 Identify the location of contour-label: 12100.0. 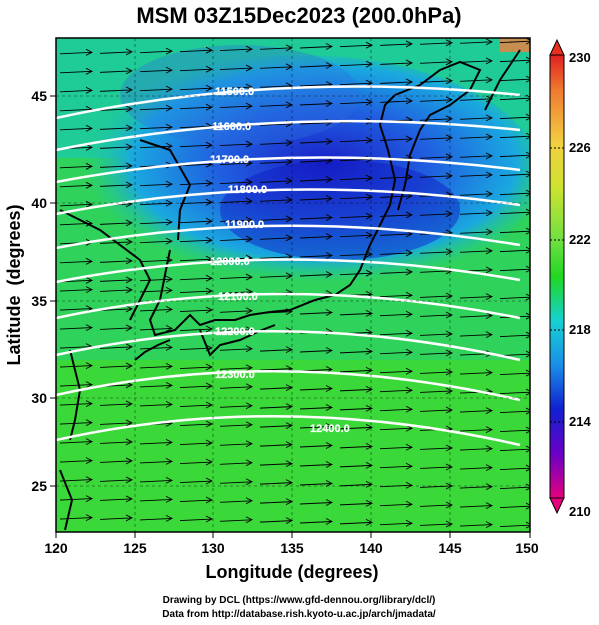
(238, 297).